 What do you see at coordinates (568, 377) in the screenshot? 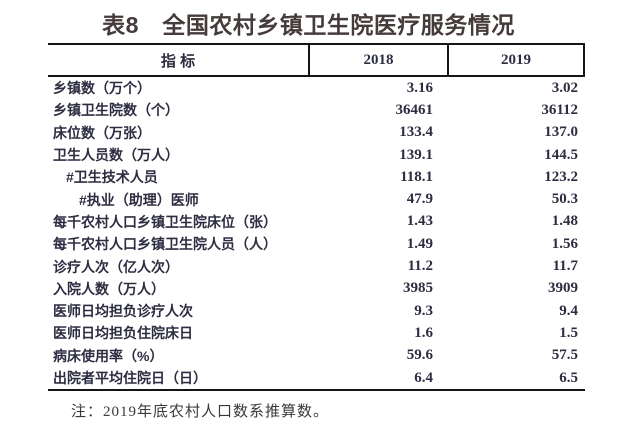
I see `value-2019: 6.5` at bounding box center [568, 377].